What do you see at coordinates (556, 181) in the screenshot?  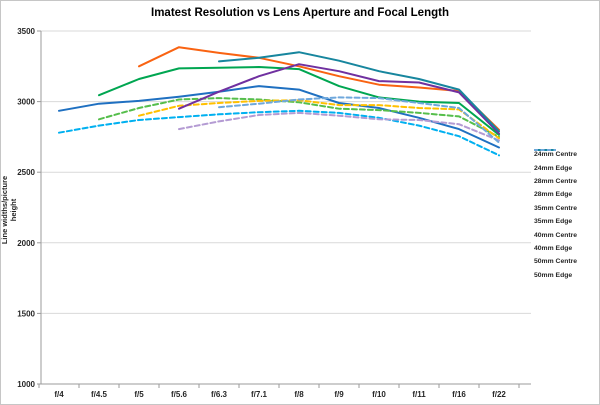 I see `legend-label-28mm-centre: 28mm Centre` at bounding box center [556, 181].